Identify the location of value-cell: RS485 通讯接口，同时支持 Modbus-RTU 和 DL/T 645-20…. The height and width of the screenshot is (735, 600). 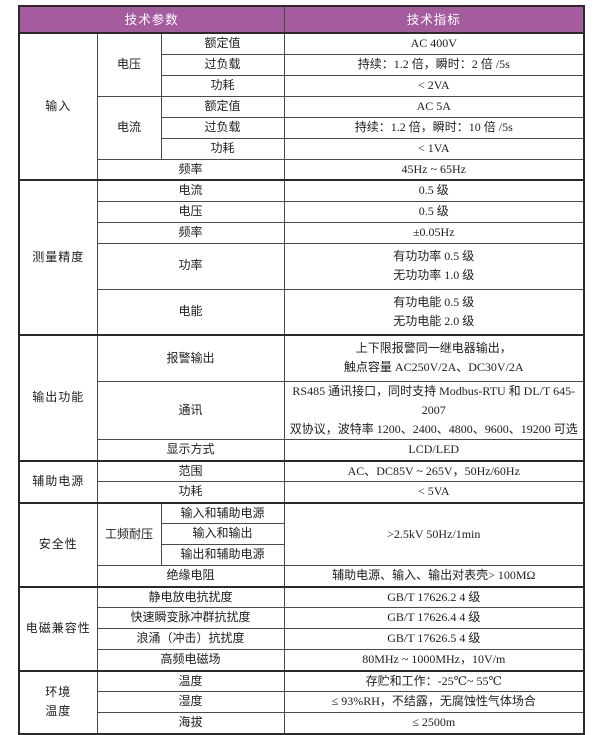
(434, 410).